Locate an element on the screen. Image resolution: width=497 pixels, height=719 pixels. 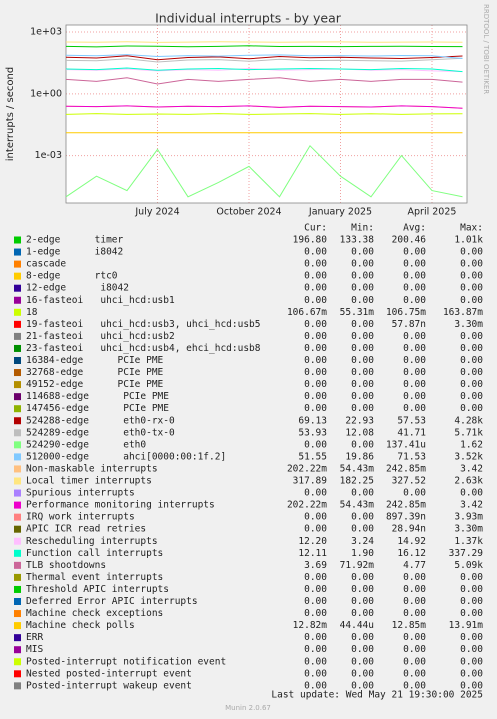
legend-label: 114688-edge PCIe PME is located at coordinates (97, 396).